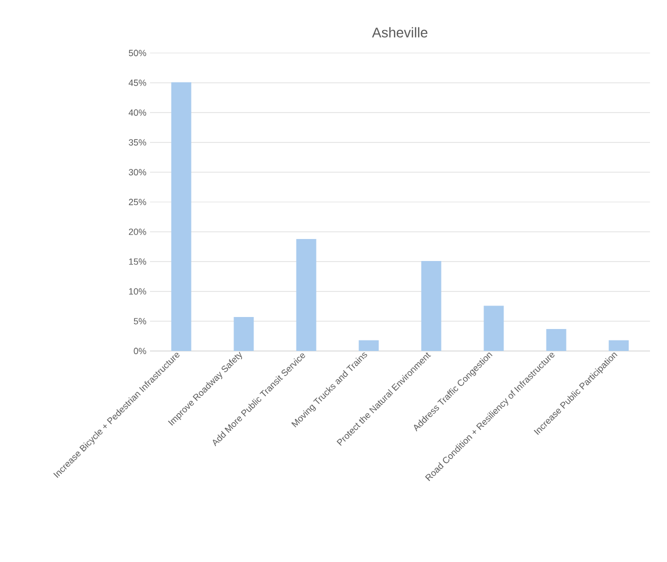  Describe the element at coordinates (140, 351) in the screenshot. I see `y-tick-label: 0%` at that location.